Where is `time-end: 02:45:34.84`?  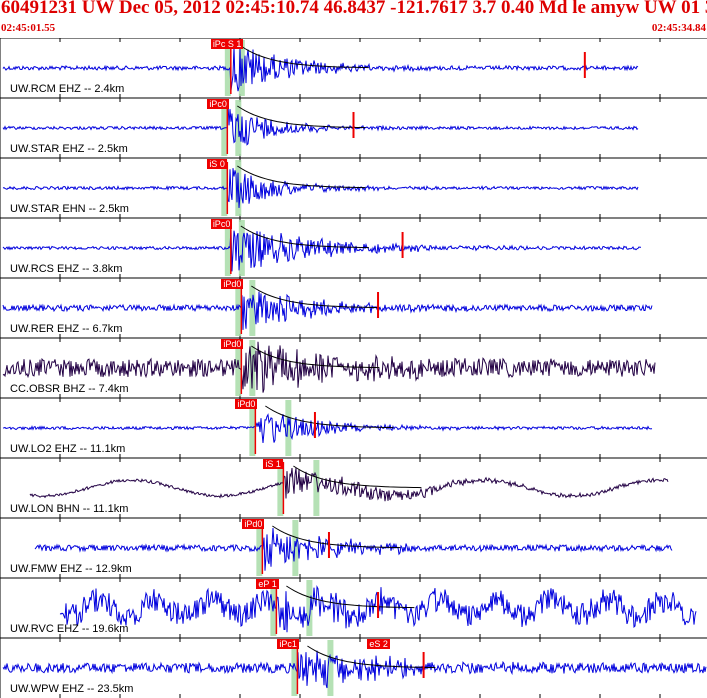 time-end: 02:45:34.84 is located at coordinates (678, 28).